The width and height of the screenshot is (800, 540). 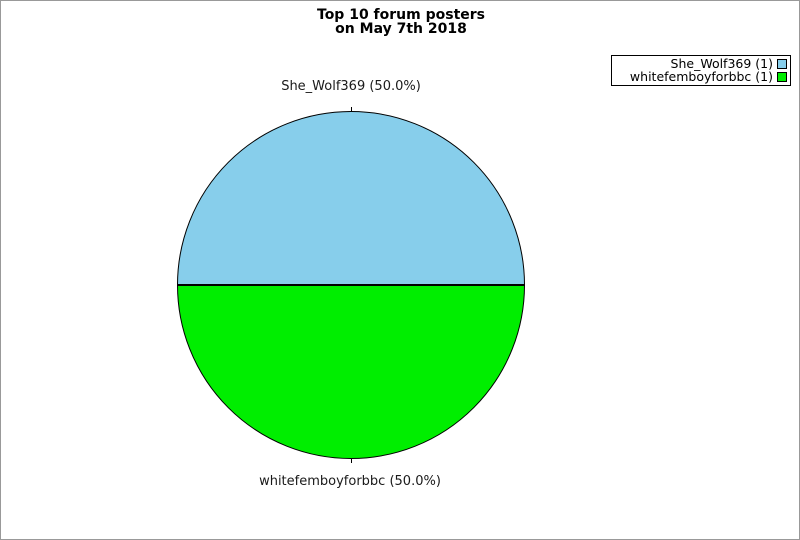 I want to click on chart-title: Top 10 forum posters on May 7th 2018, so click(x=400, y=22).